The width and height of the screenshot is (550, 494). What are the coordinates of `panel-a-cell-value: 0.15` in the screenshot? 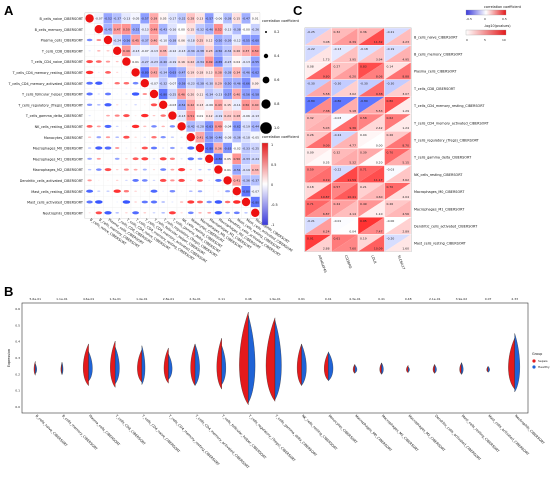 It's located at (227, 105).